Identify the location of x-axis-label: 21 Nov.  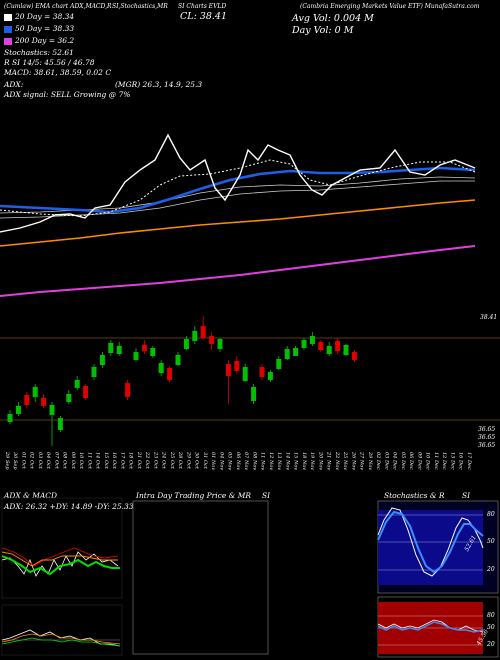
(329, 460).